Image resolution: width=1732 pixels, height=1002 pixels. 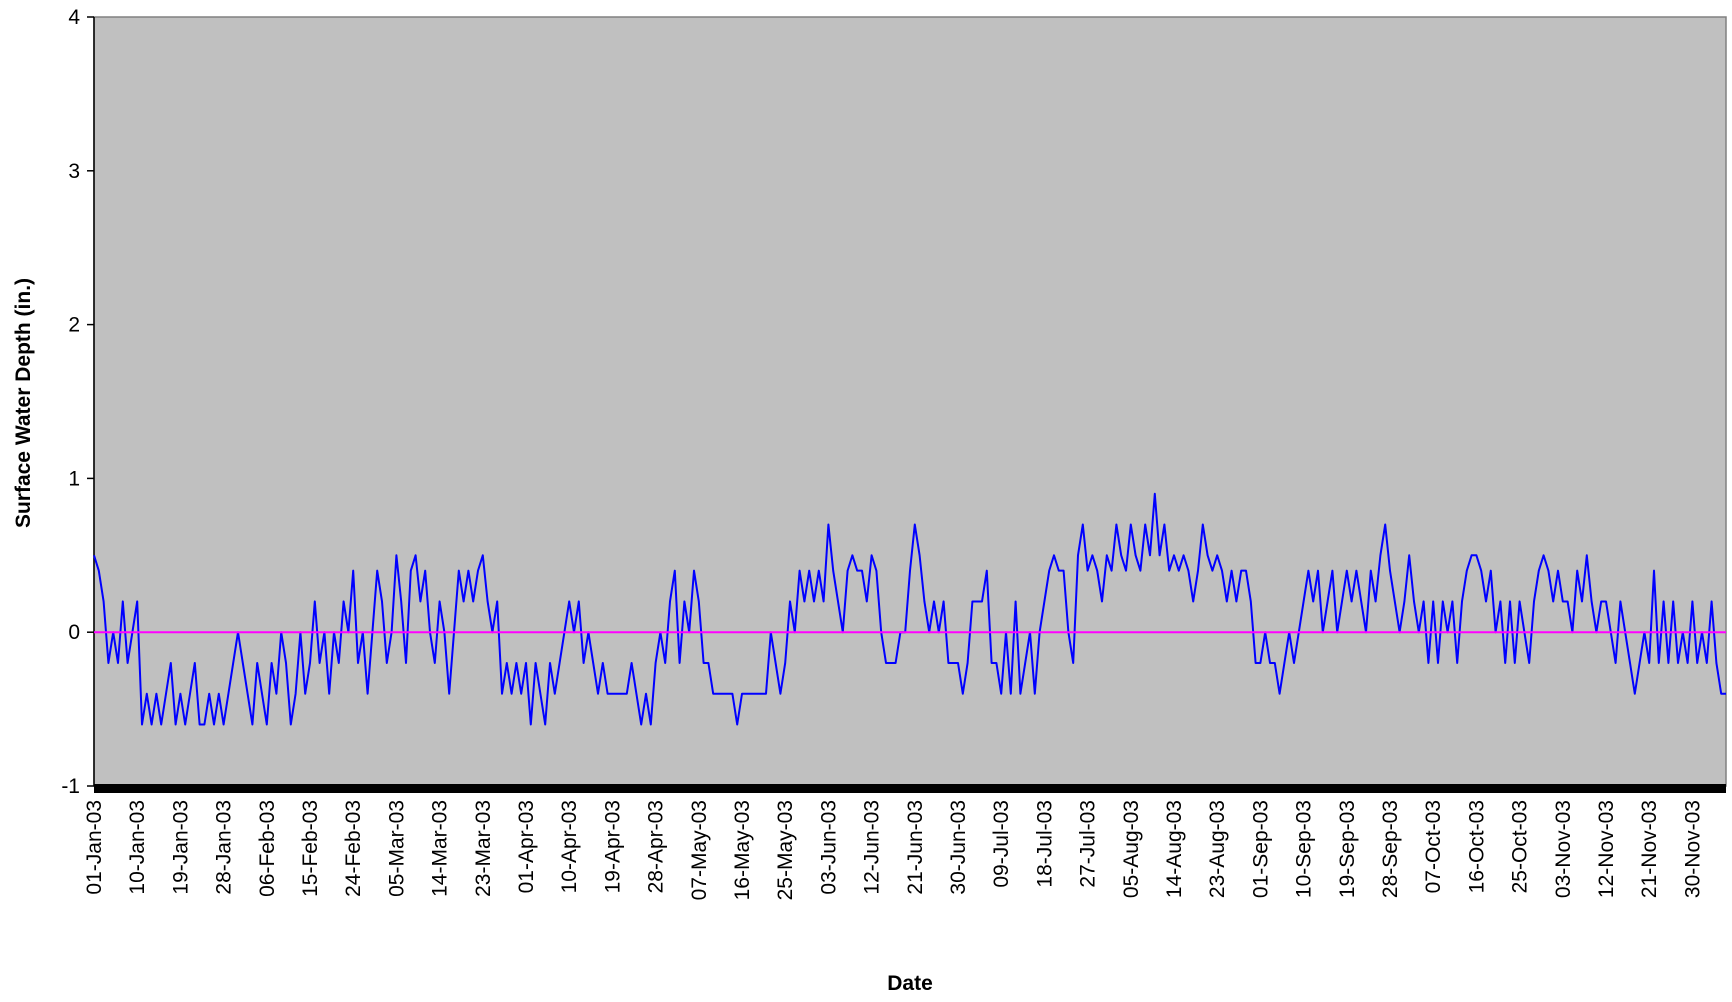 What do you see at coordinates (569, 846) in the screenshot?
I see `x-tick-label: 10-Apr-03` at bounding box center [569, 846].